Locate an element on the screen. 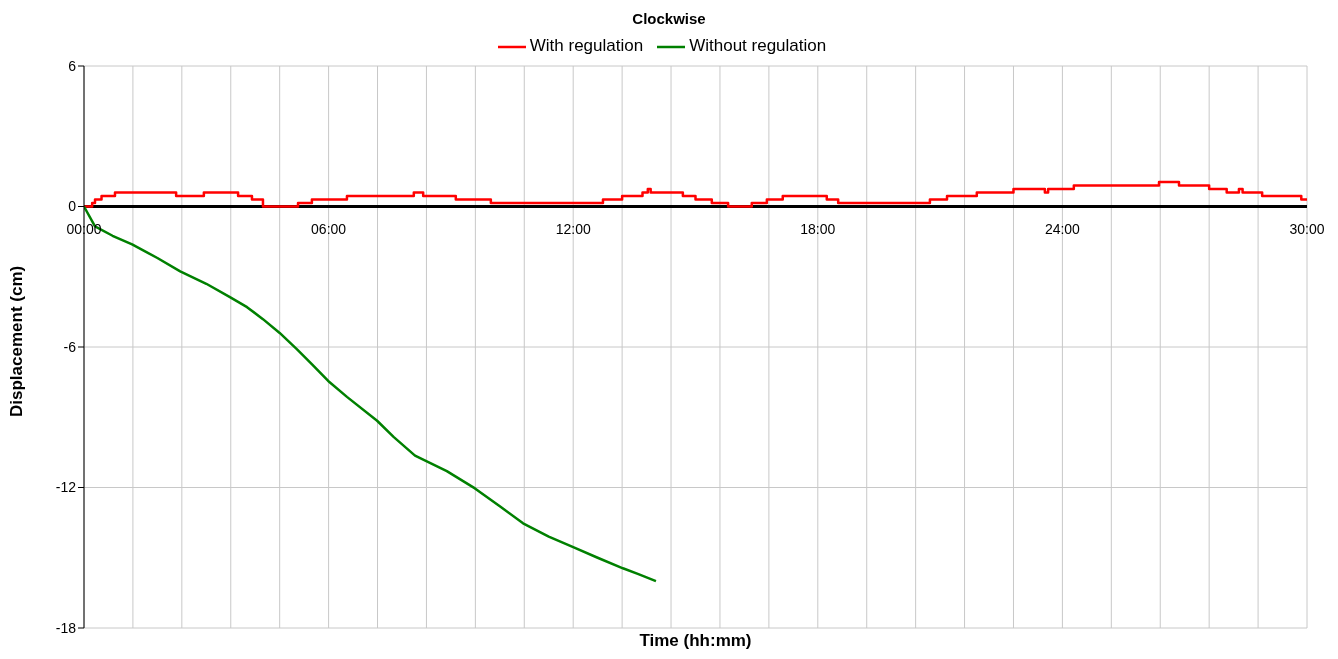  legend-label: With regulation is located at coordinates (586, 45).